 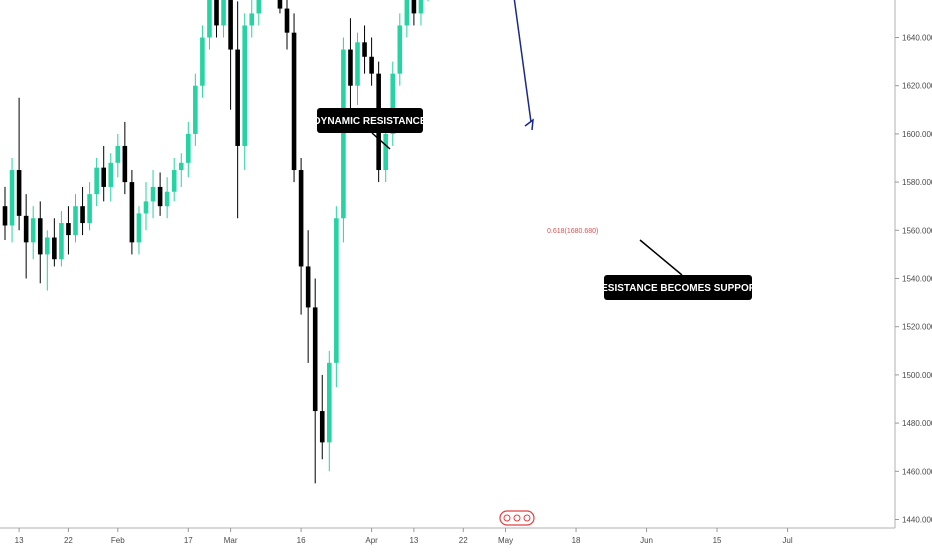 What do you see at coordinates (572, 231) in the screenshot?
I see `fib-label: 0.618(1680.680)` at bounding box center [572, 231].